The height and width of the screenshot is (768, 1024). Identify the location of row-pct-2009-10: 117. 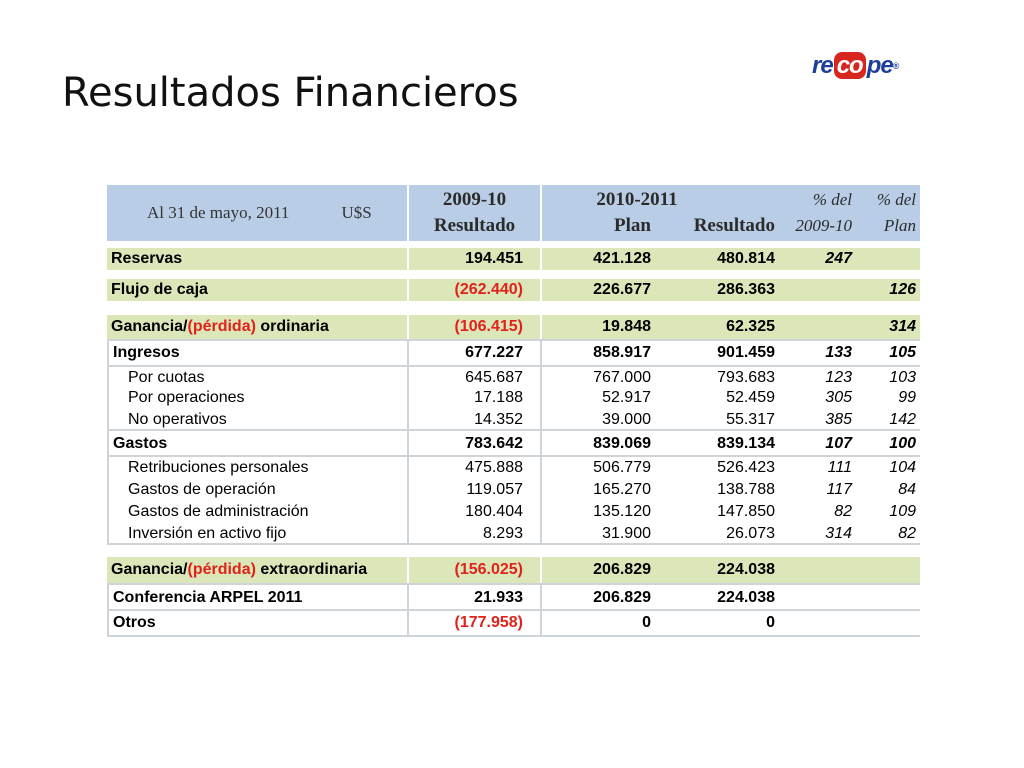
(839, 489).